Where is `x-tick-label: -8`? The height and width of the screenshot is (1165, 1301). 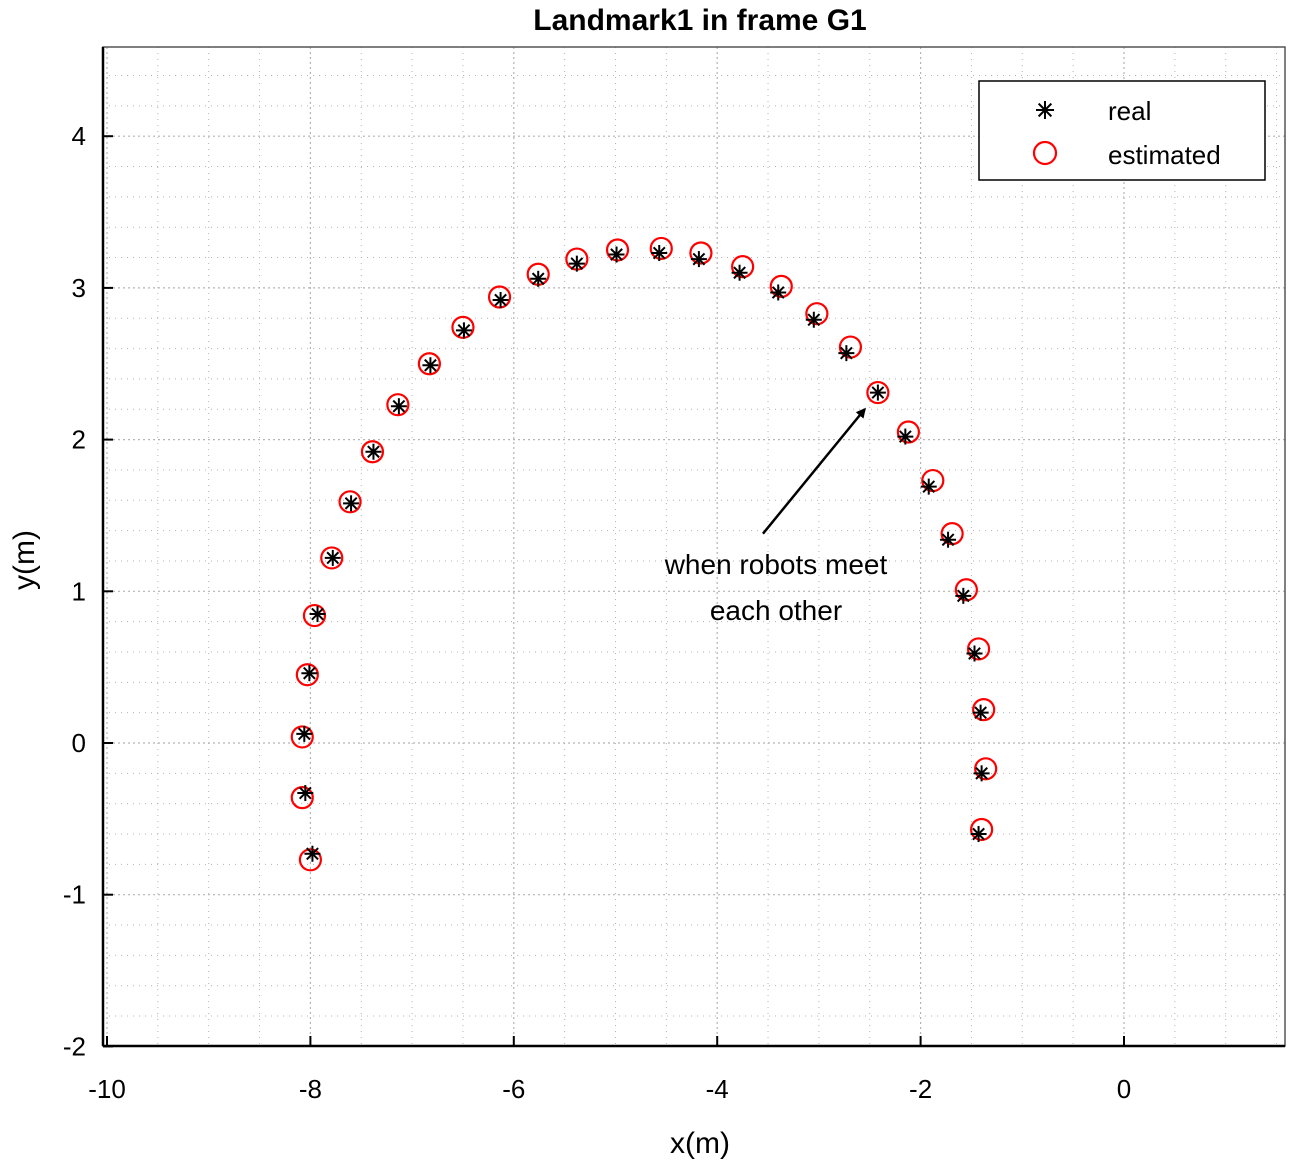 x-tick-label: -8 is located at coordinates (310, 1089).